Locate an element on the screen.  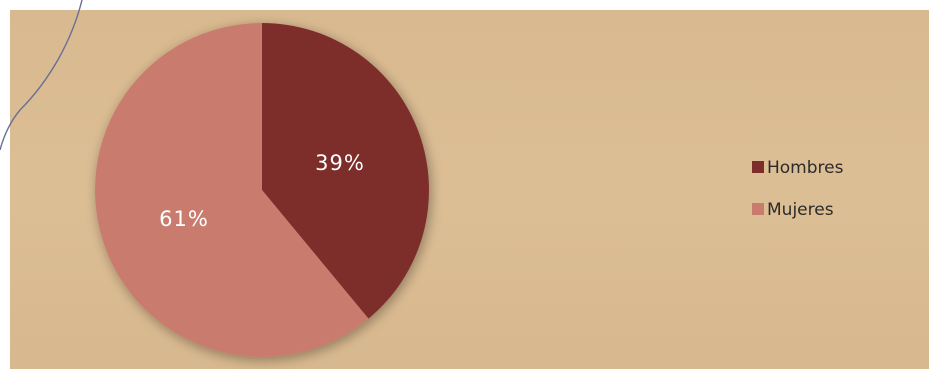
pie-slice-hombres is located at coordinates (345, 171).